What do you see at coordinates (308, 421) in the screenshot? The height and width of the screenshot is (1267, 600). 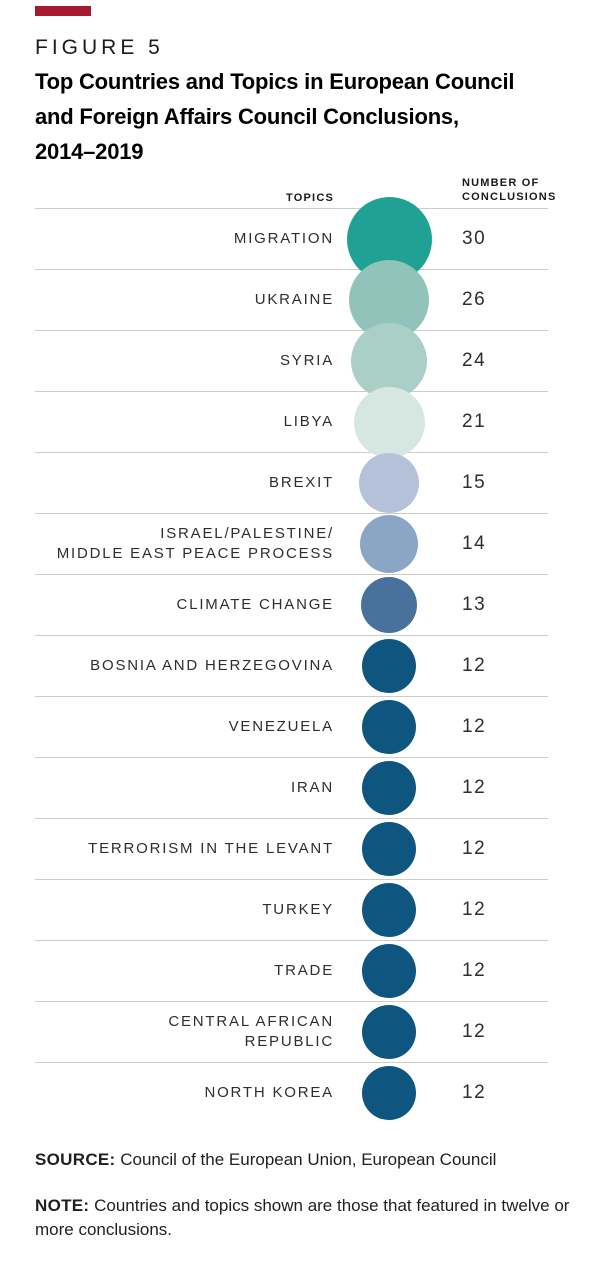 I see `topic-label-line: LIBYA` at bounding box center [308, 421].